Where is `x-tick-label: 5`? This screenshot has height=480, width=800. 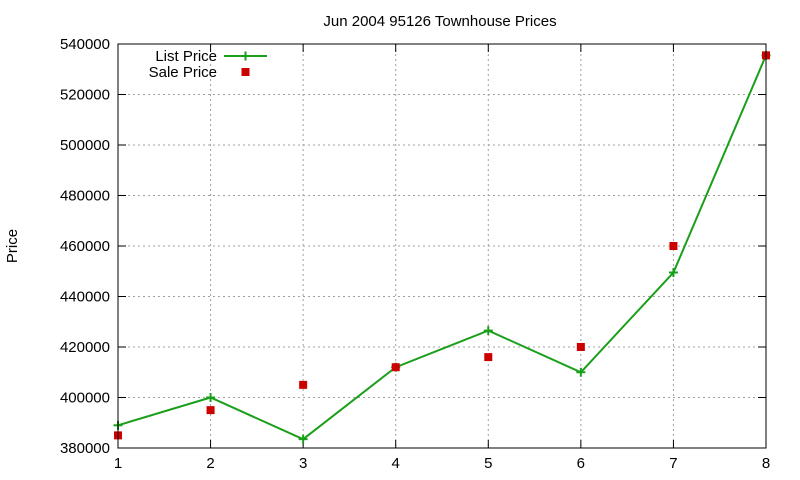
x-tick-label: 5 is located at coordinates (488, 463).